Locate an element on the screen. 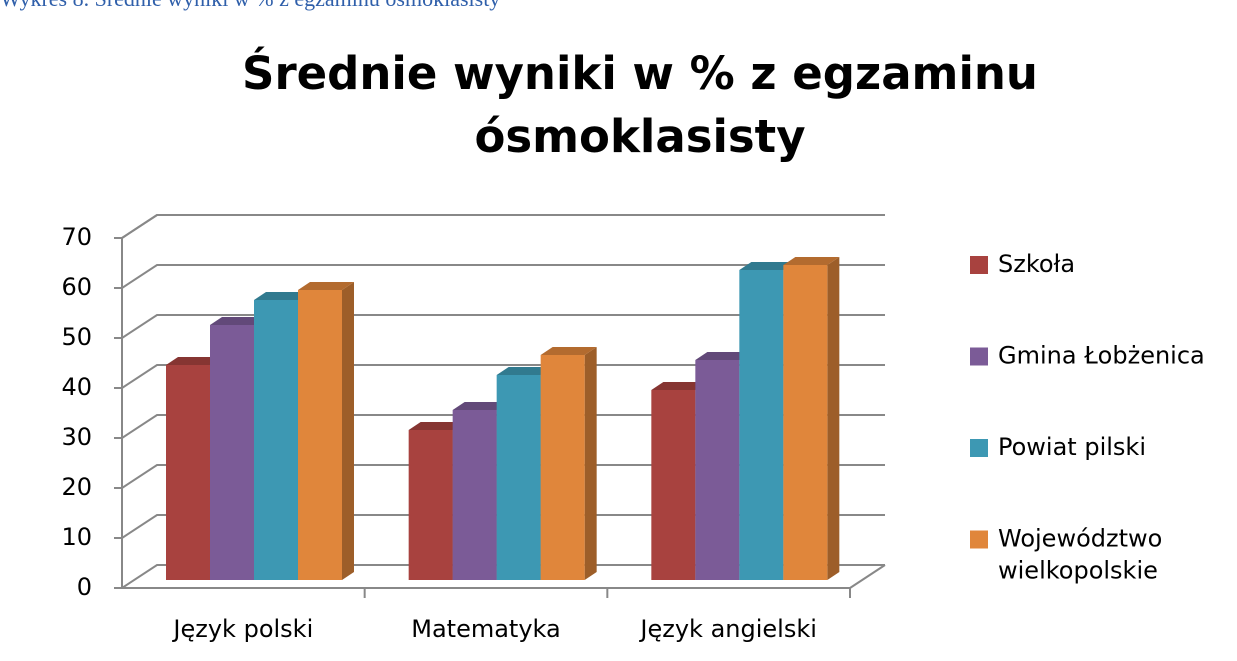  y-tick-label: 10 is located at coordinates (76, 537).